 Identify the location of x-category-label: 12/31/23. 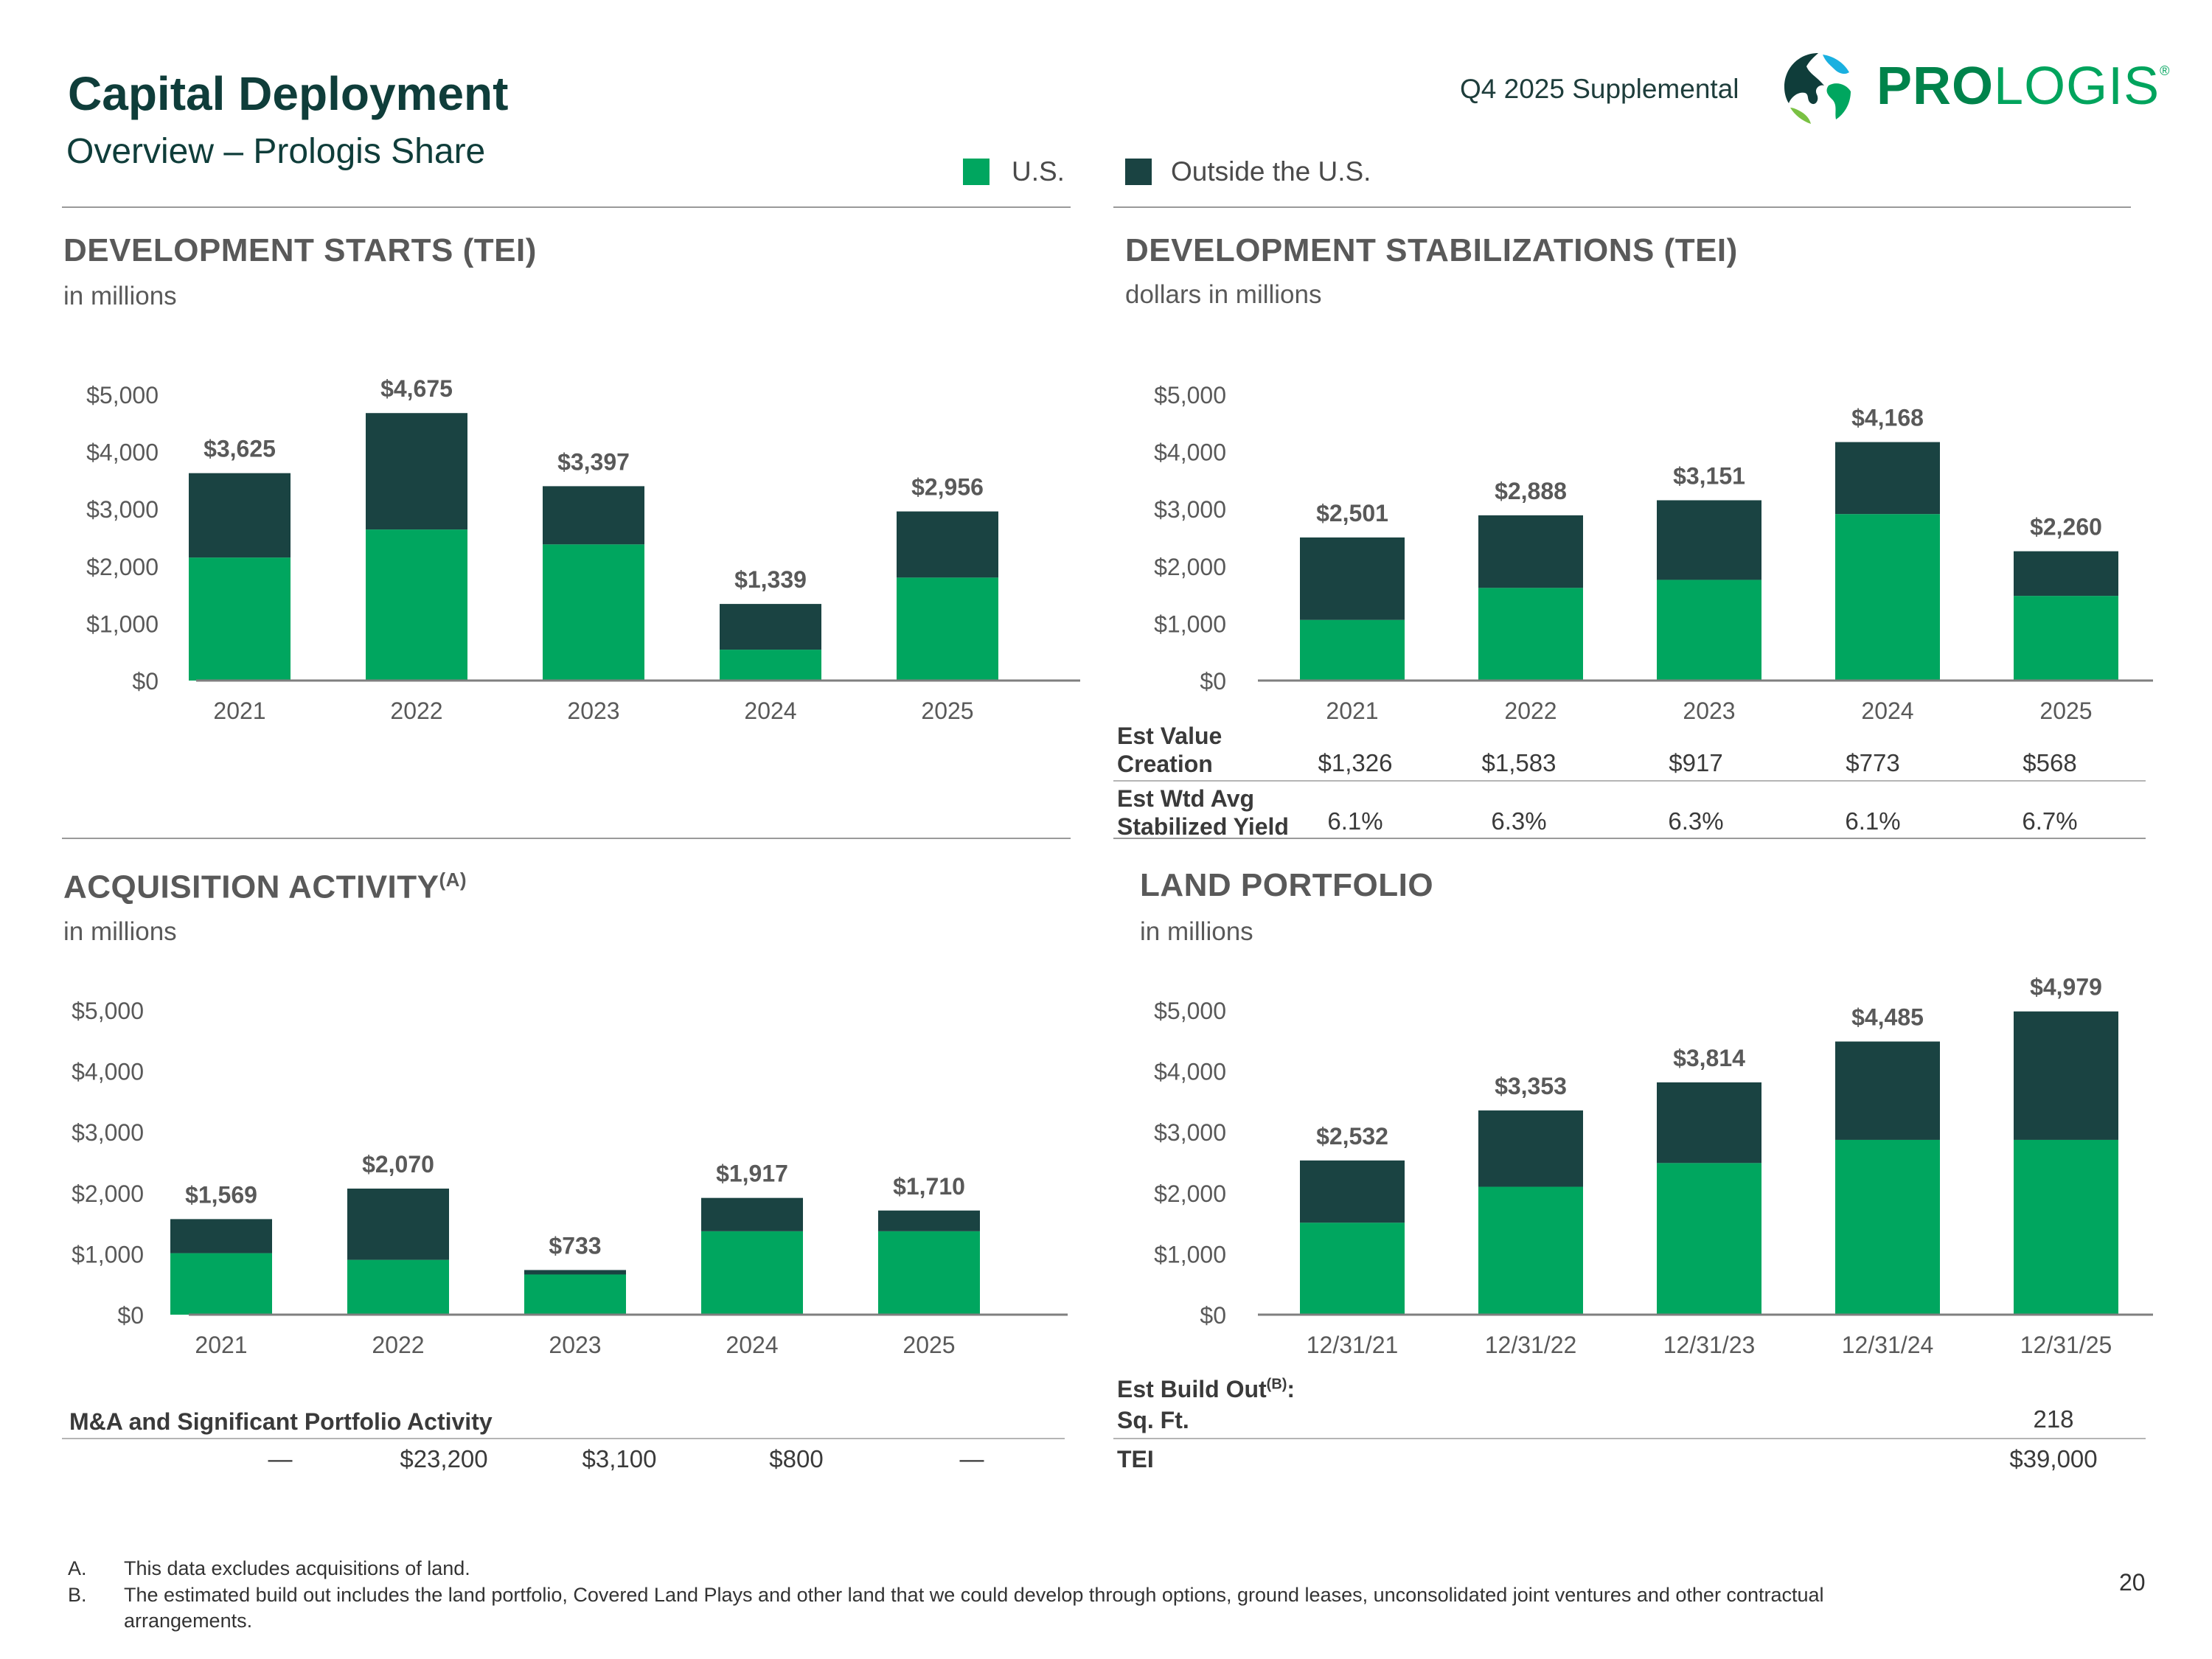
(1709, 1345).